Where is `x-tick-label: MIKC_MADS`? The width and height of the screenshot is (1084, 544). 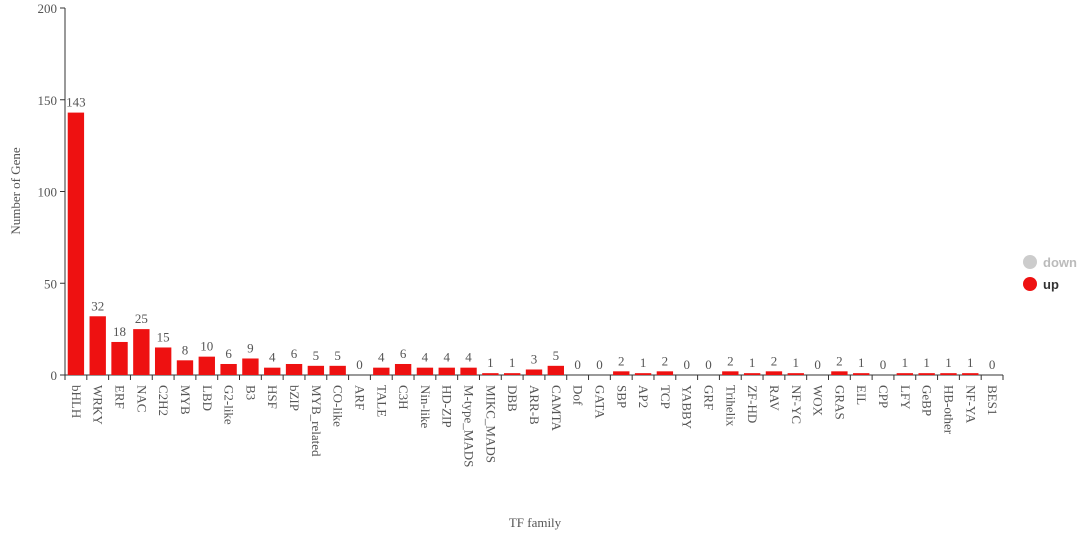
x-tick-label: MIKC_MADS is located at coordinates (490, 424).